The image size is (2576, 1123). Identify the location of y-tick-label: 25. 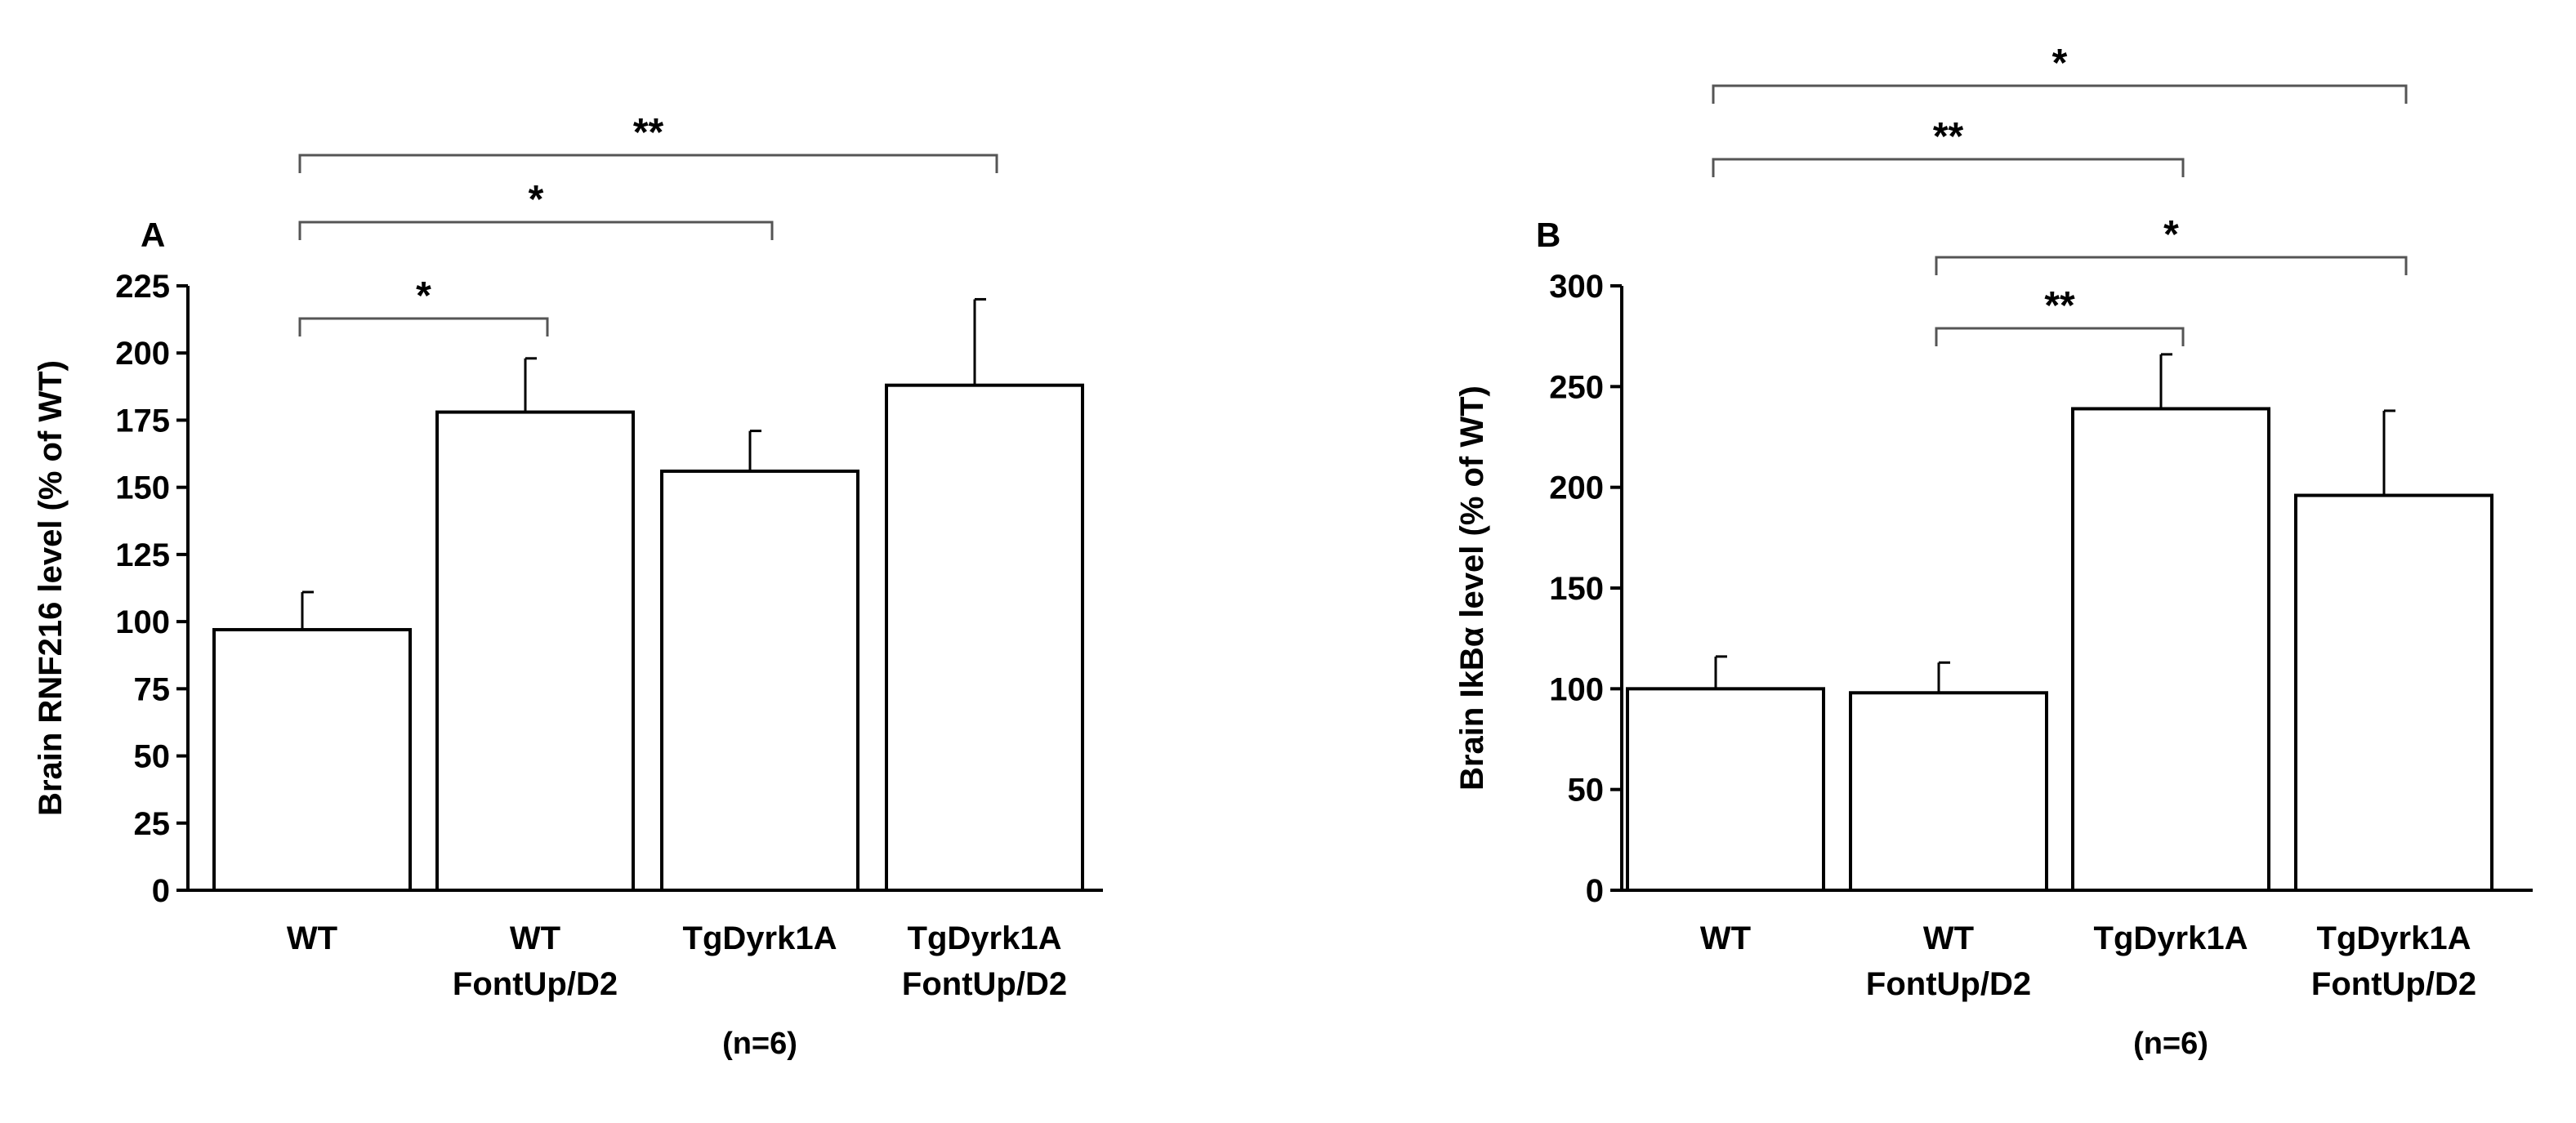
(153, 824).